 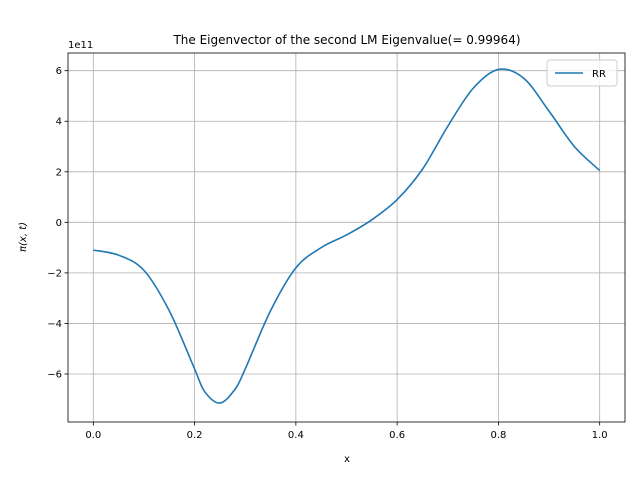 What do you see at coordinates (582, 73) in the screenshot?
I see `legend: RR` at bounding box center [582, 73].